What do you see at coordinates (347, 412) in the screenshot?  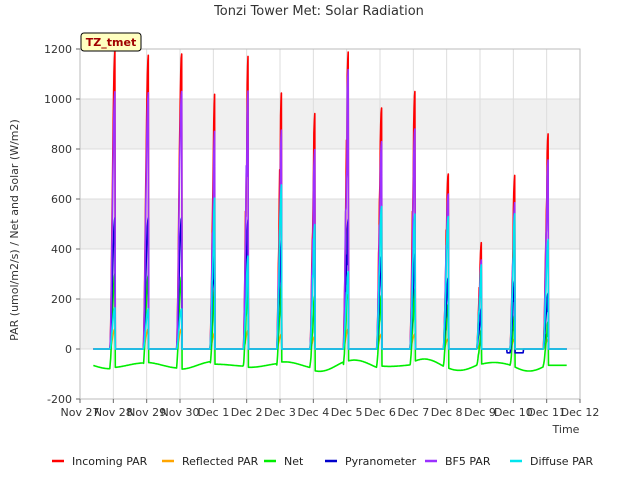 I see `x-tick-label: Dec 5` at bounding box center [347, 412].